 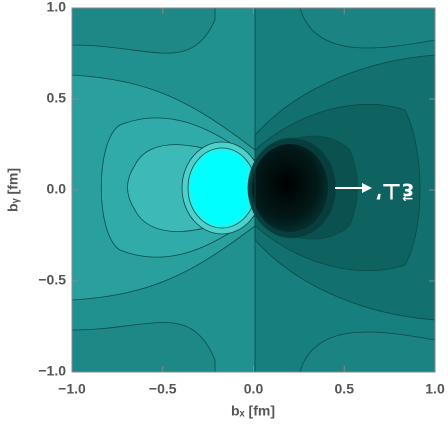 I want to click on arrow-head, so click(x=367, y=188).